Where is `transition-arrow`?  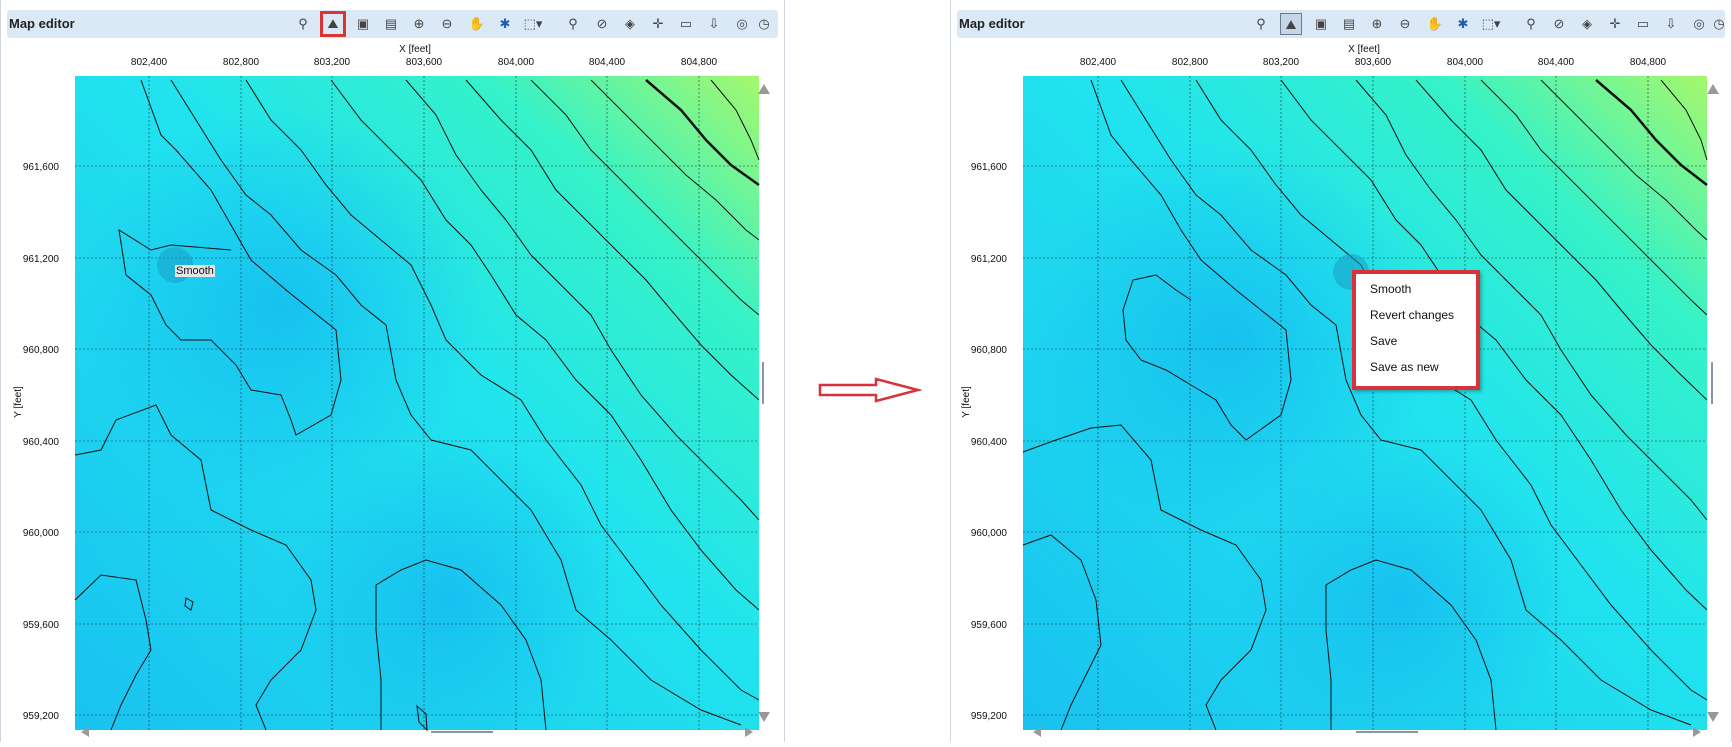
transition-arrow is located at coordinates (870, 390).